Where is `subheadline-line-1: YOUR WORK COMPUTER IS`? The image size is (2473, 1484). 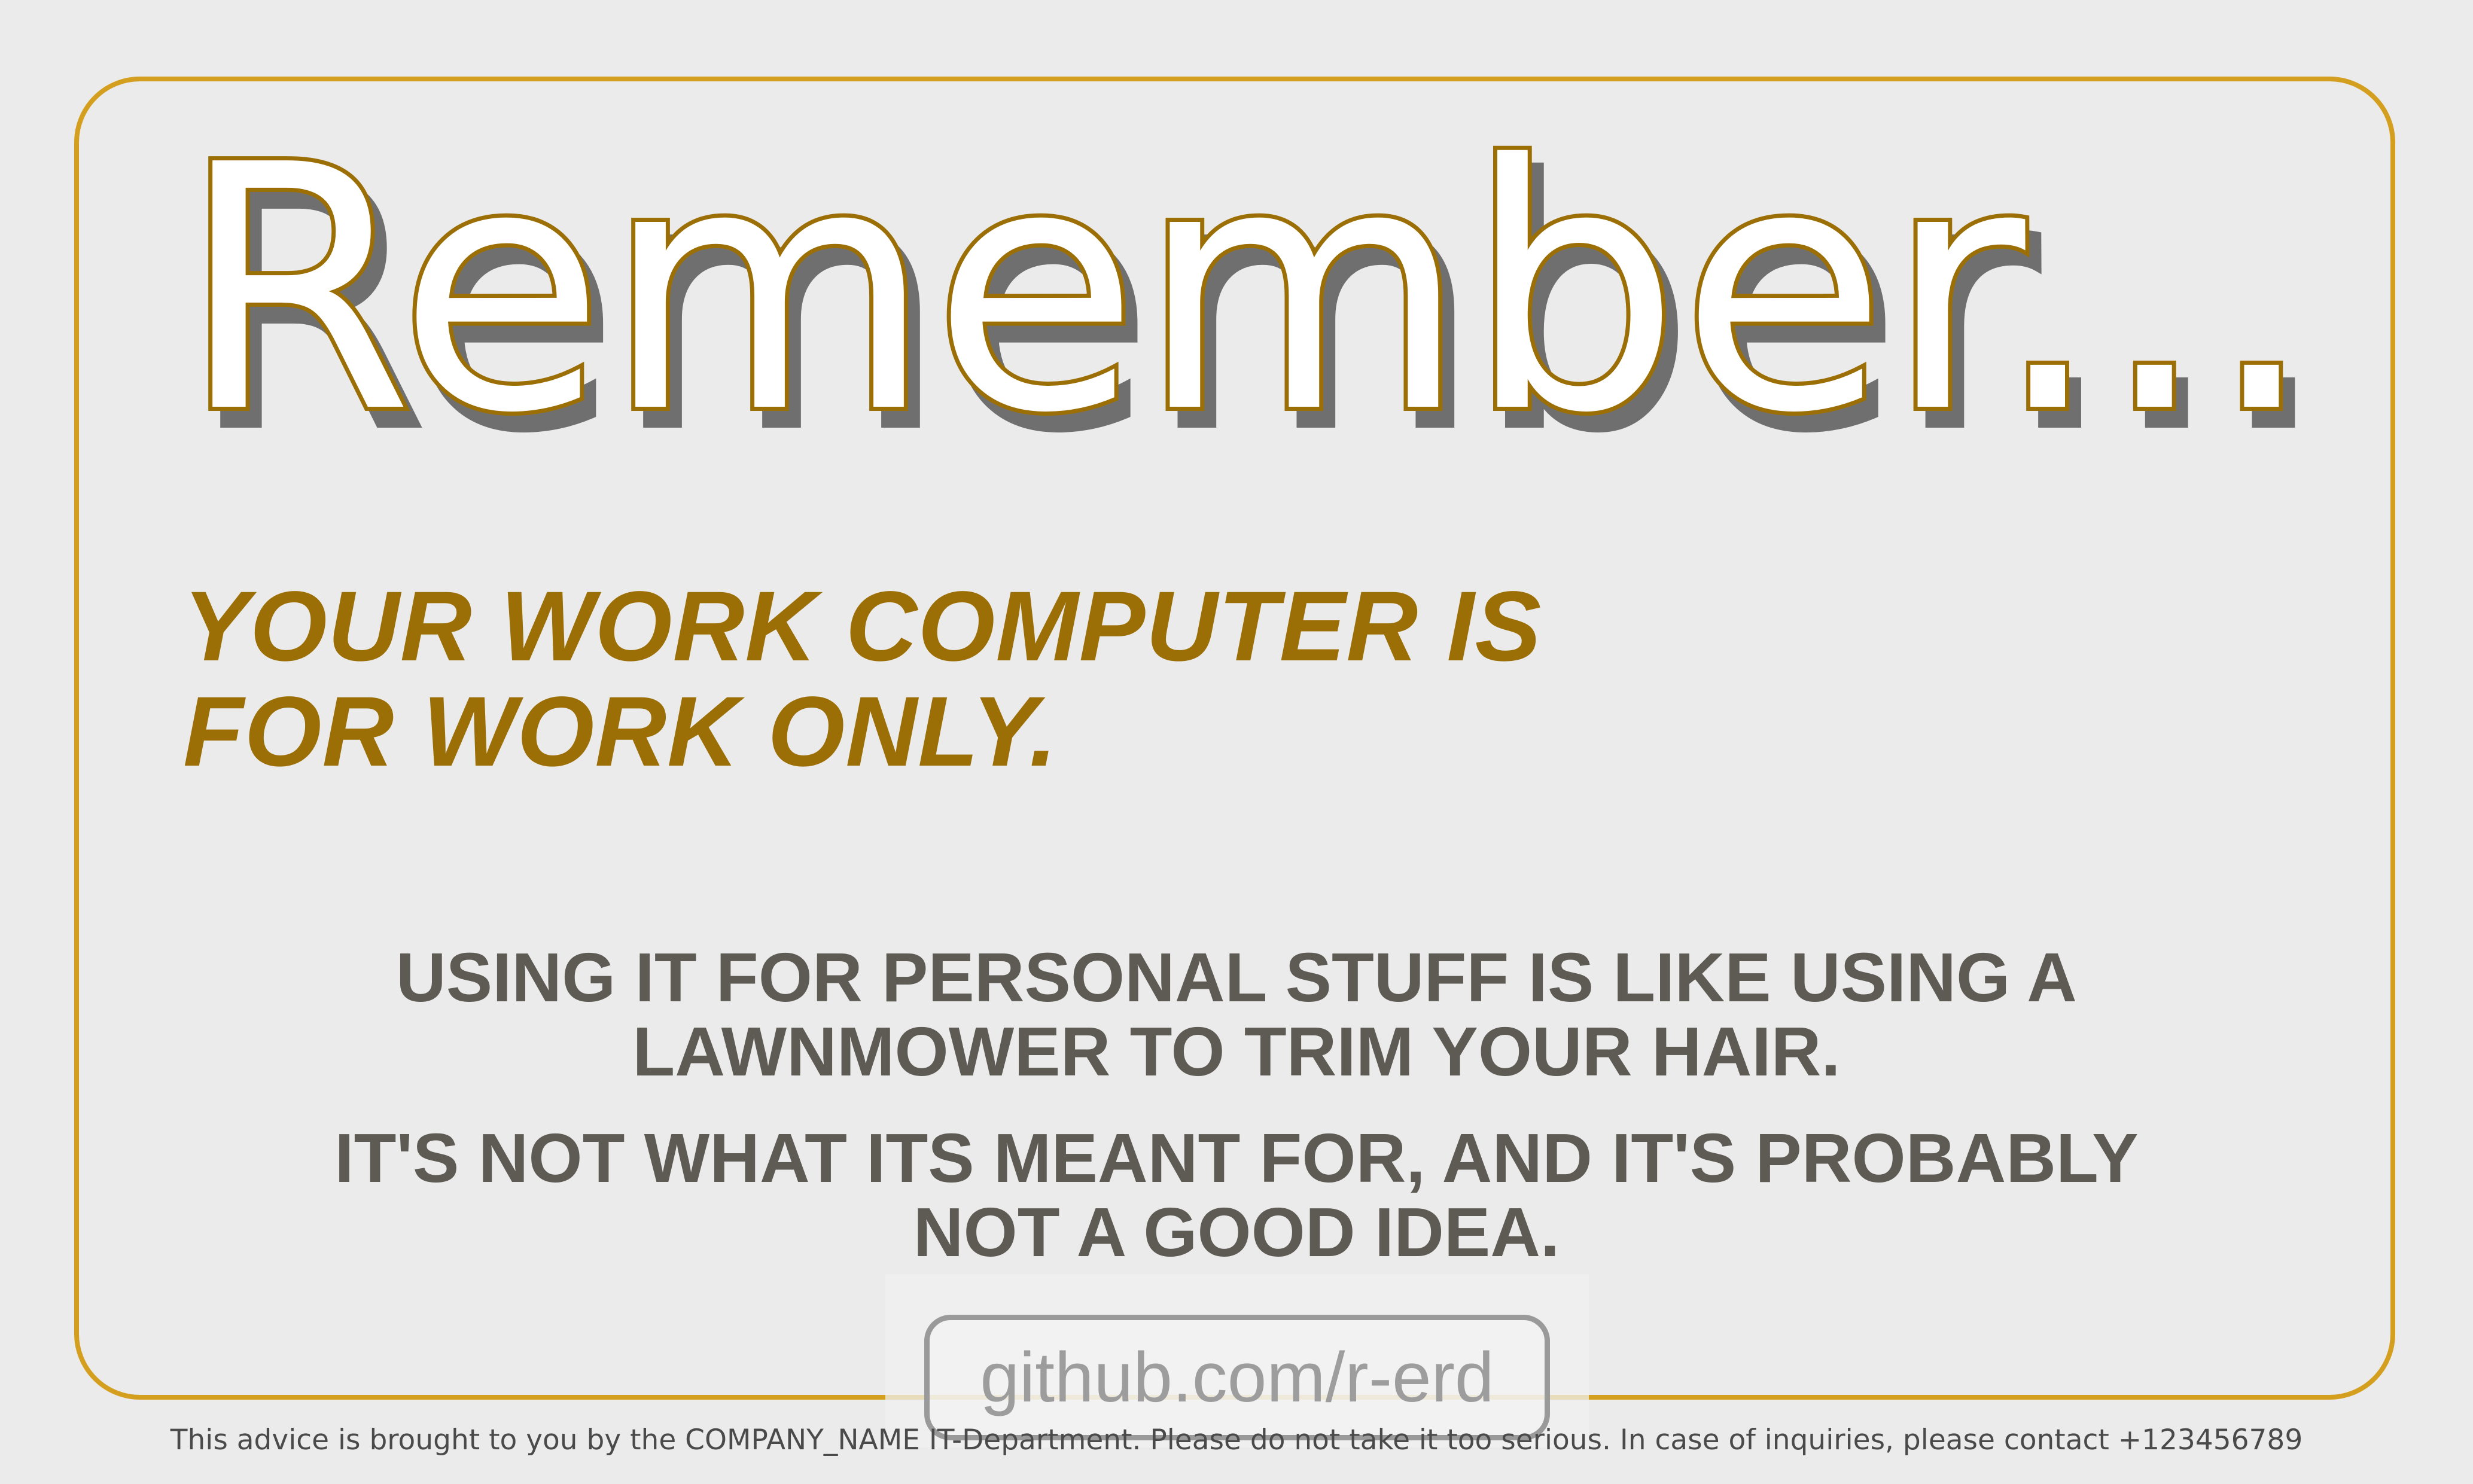
subheadline-line-1: YOUR WORK COMPUTER IS is located at coordinates (862, 626).